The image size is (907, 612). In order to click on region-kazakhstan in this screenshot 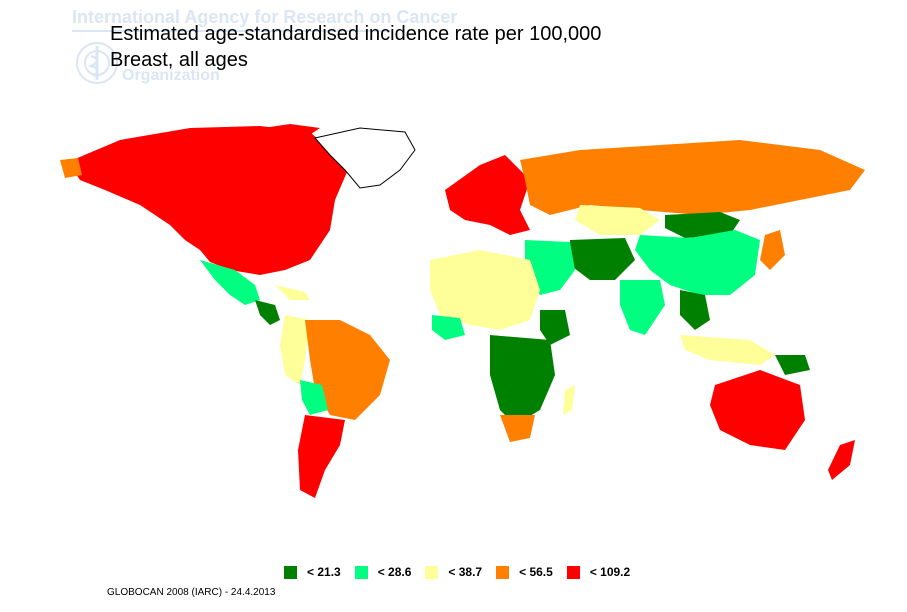, I will do `click(617, 220)`.